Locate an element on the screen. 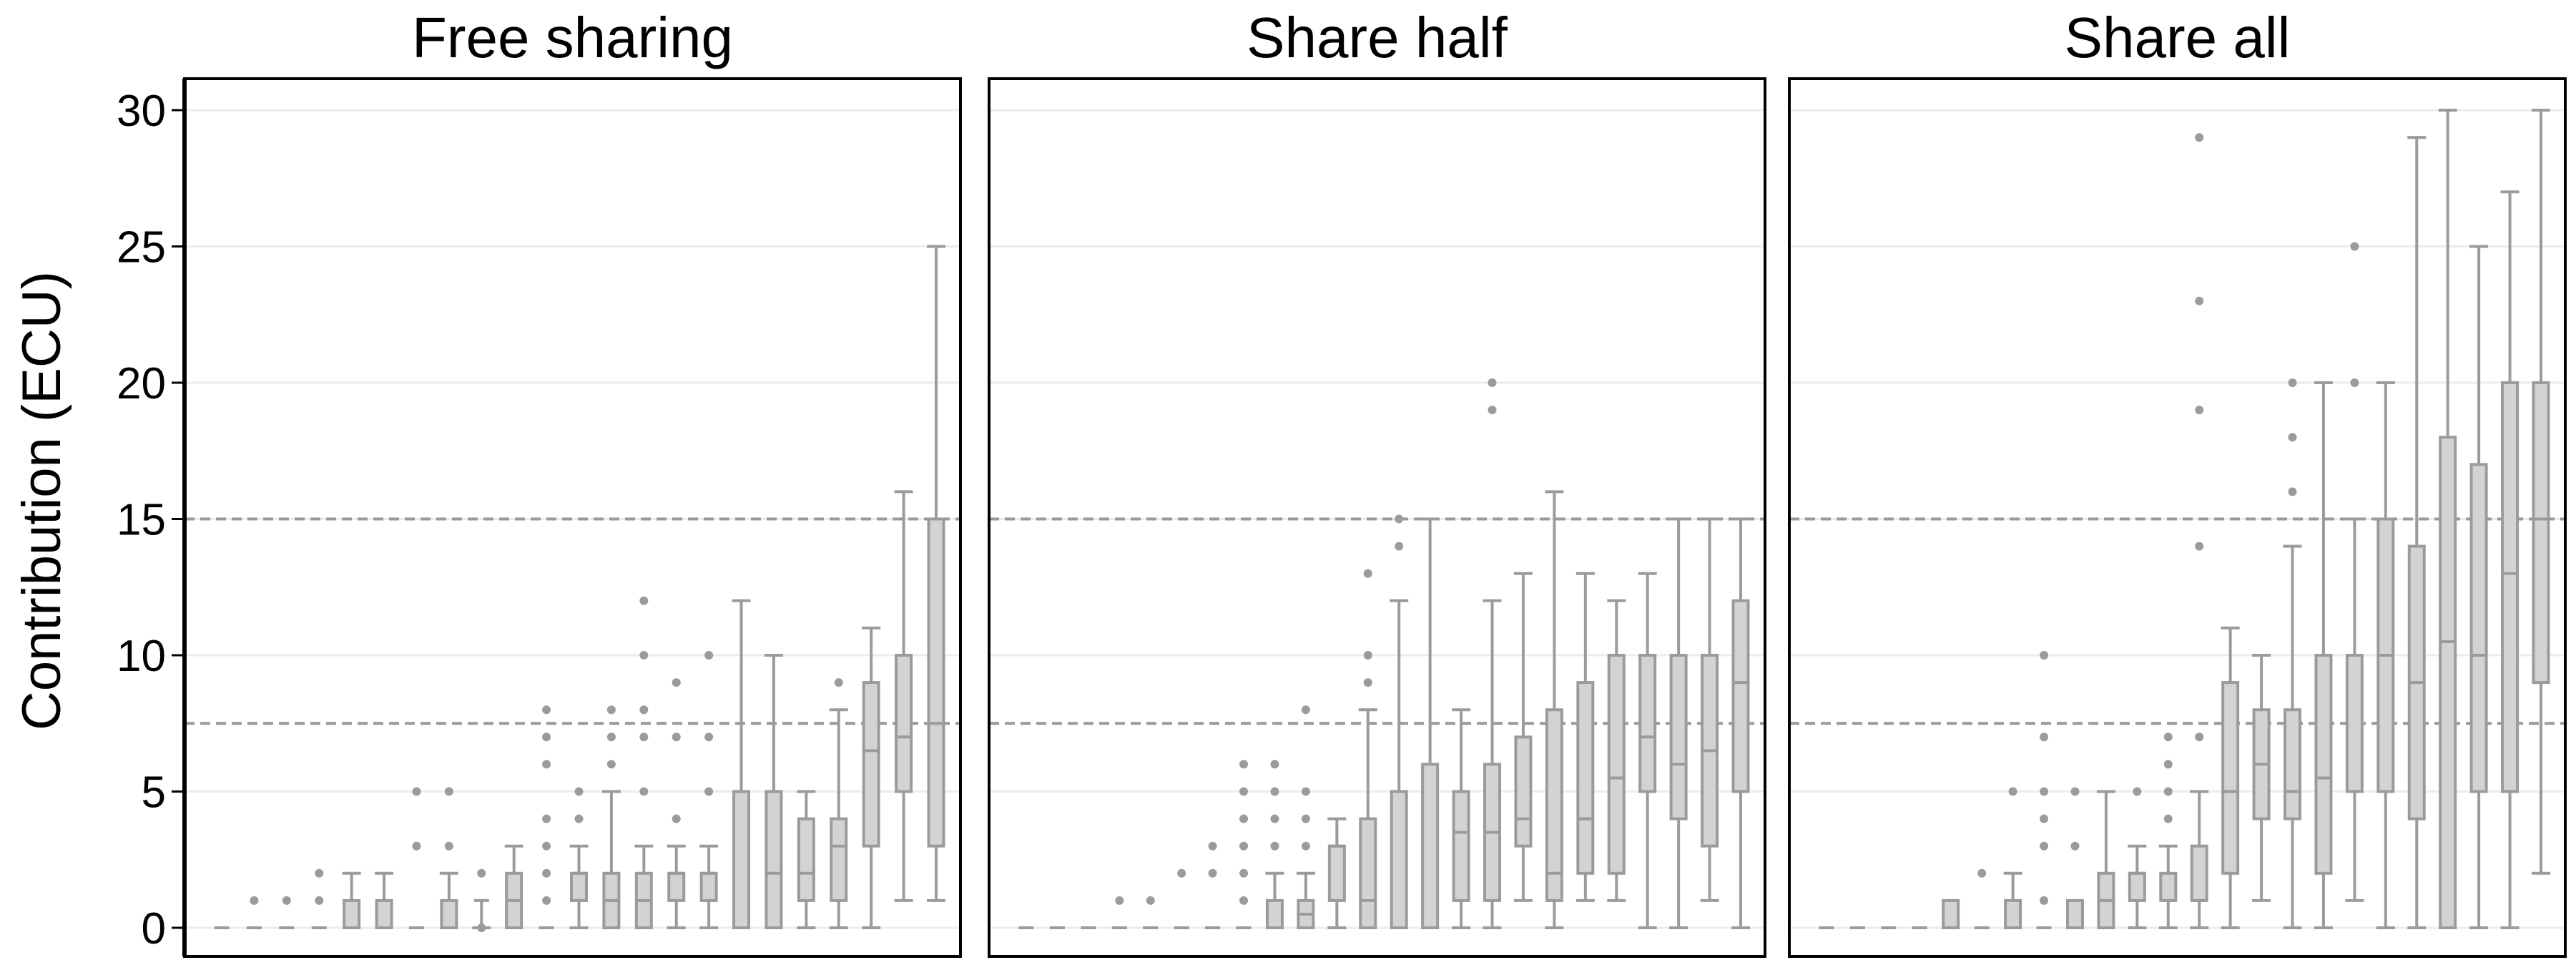 The width and height of the screenshot is (2576, 970). panel-title: Free sharing is located at coordinates (572, 37).